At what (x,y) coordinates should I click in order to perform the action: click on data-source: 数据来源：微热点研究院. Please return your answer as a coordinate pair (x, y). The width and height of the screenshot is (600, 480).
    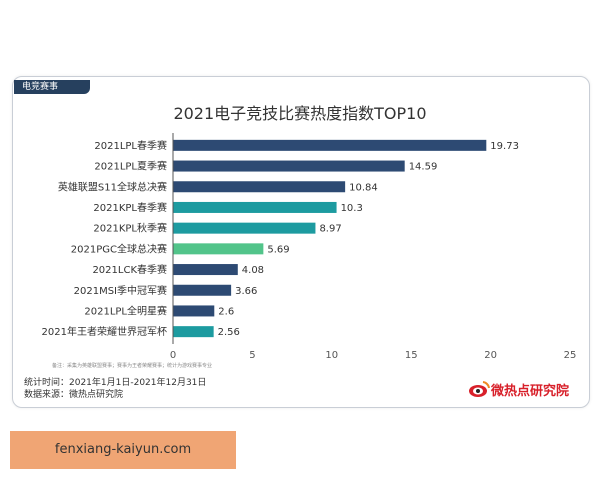
    Looking at the image, I should click on (74, 395).